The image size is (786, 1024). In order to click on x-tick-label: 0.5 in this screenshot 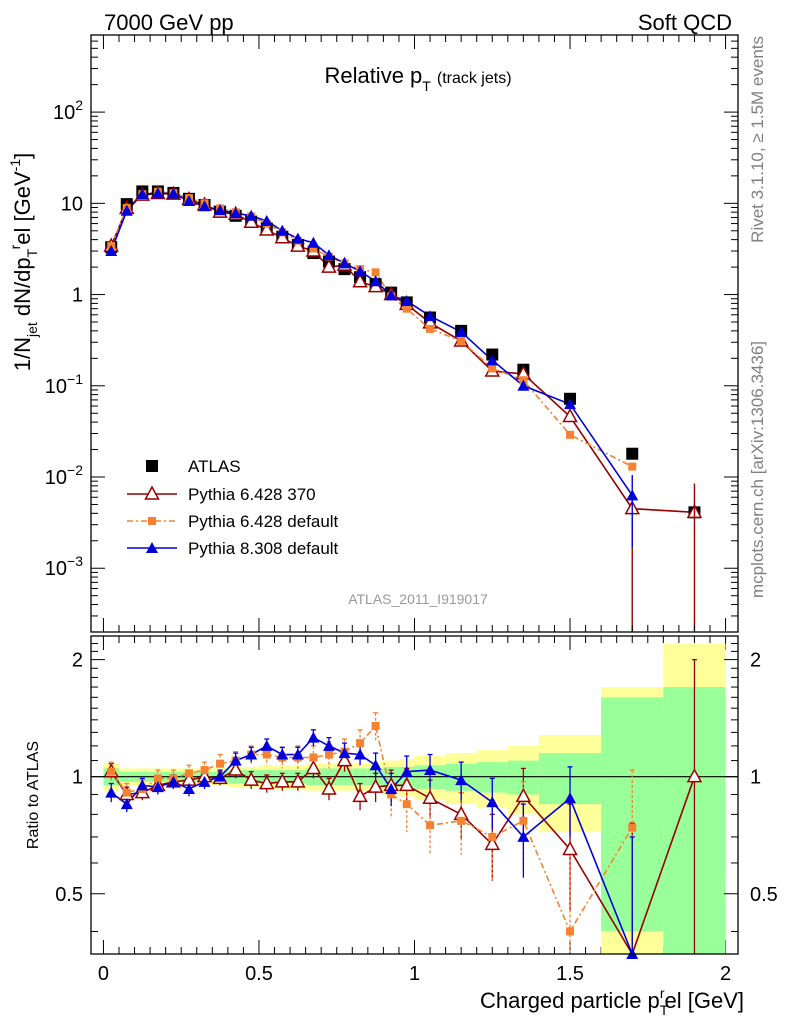, I will do `click(259, 974)`.